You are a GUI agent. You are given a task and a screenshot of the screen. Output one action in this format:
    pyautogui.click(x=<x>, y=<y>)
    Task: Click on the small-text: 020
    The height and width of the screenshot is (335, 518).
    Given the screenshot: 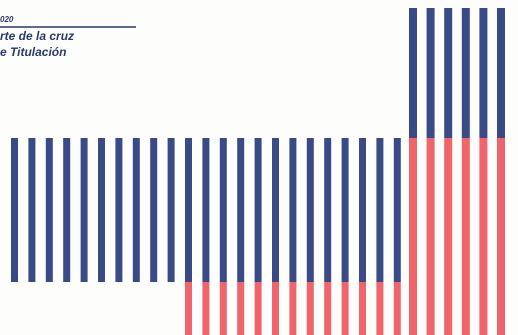 What is the action you would take?
    pyautogui.click(x=7, y=19)
    